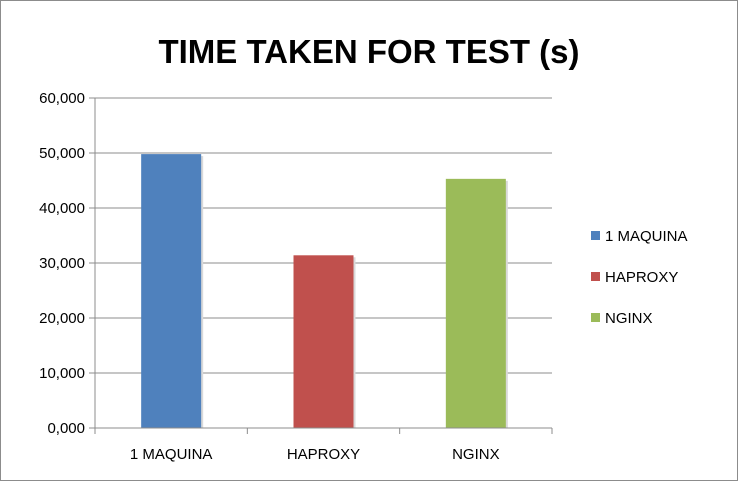 Image resolution: width=738 pixels, height=481 pixels. I want to click on legend-label: 1 MAQUINA, so click(646, 236).